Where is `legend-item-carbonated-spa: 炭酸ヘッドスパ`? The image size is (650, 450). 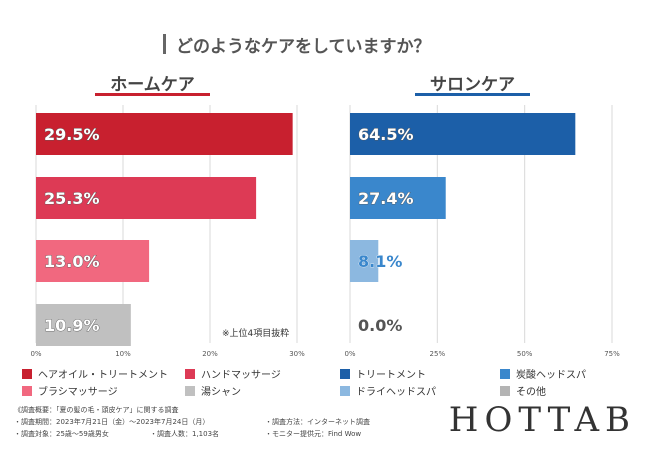 legend-item-carbonated-spa: 炭酸ヘッドスパ is located at coordinates (543, 373).